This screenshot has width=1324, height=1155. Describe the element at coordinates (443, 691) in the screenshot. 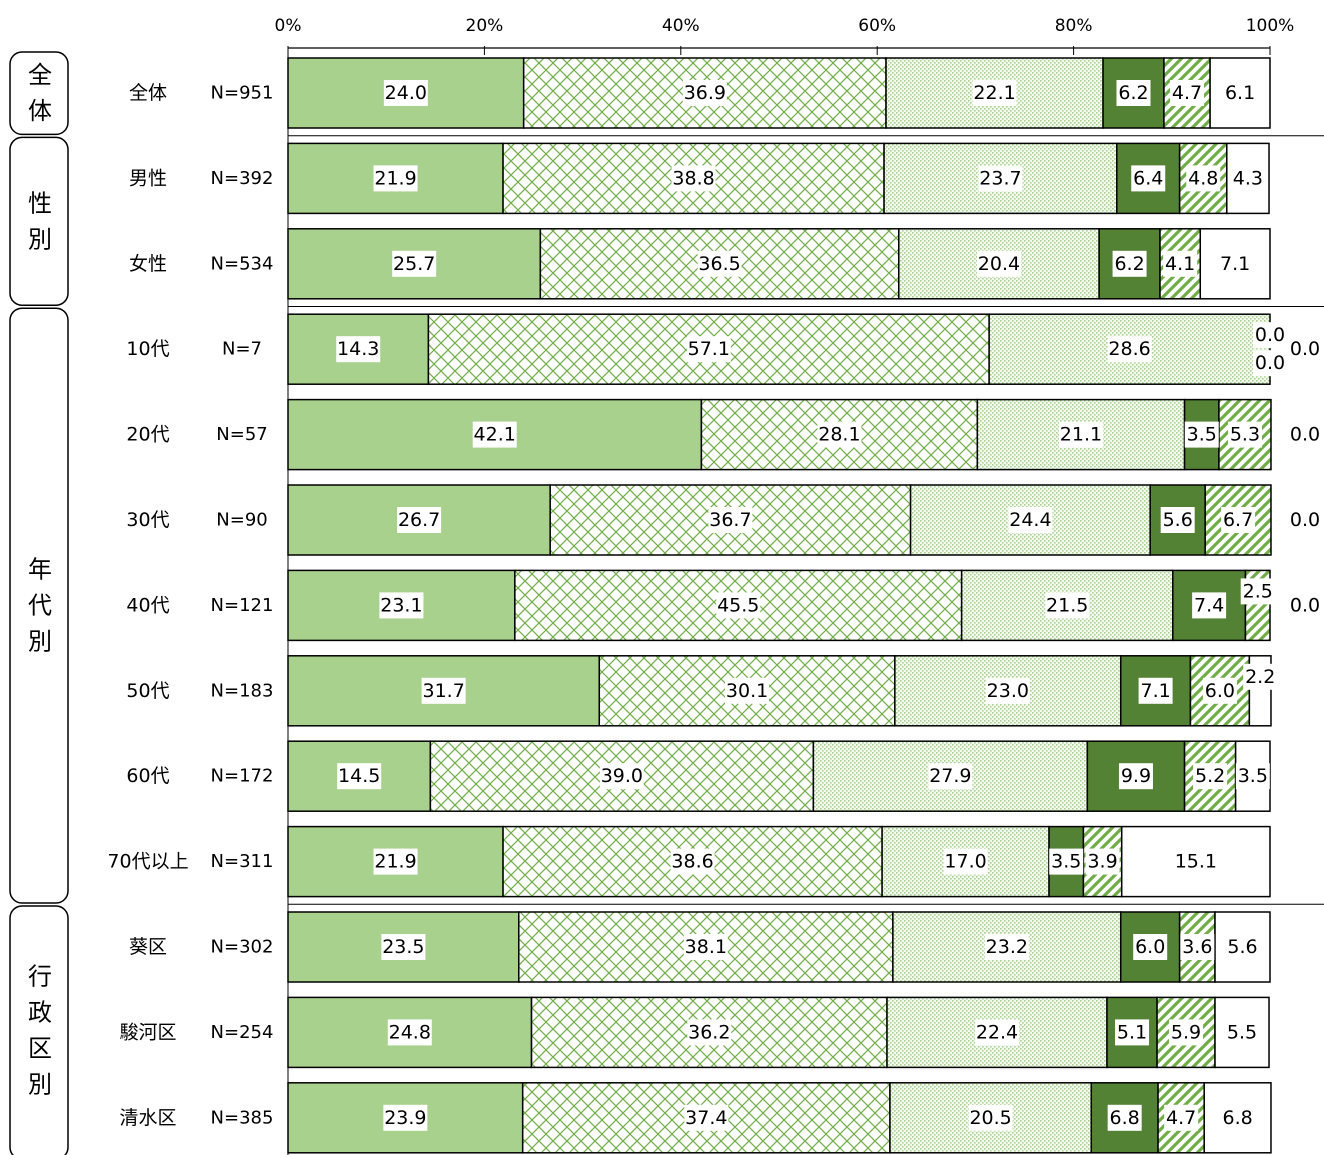

I see `value-label: 31.7` at that location.